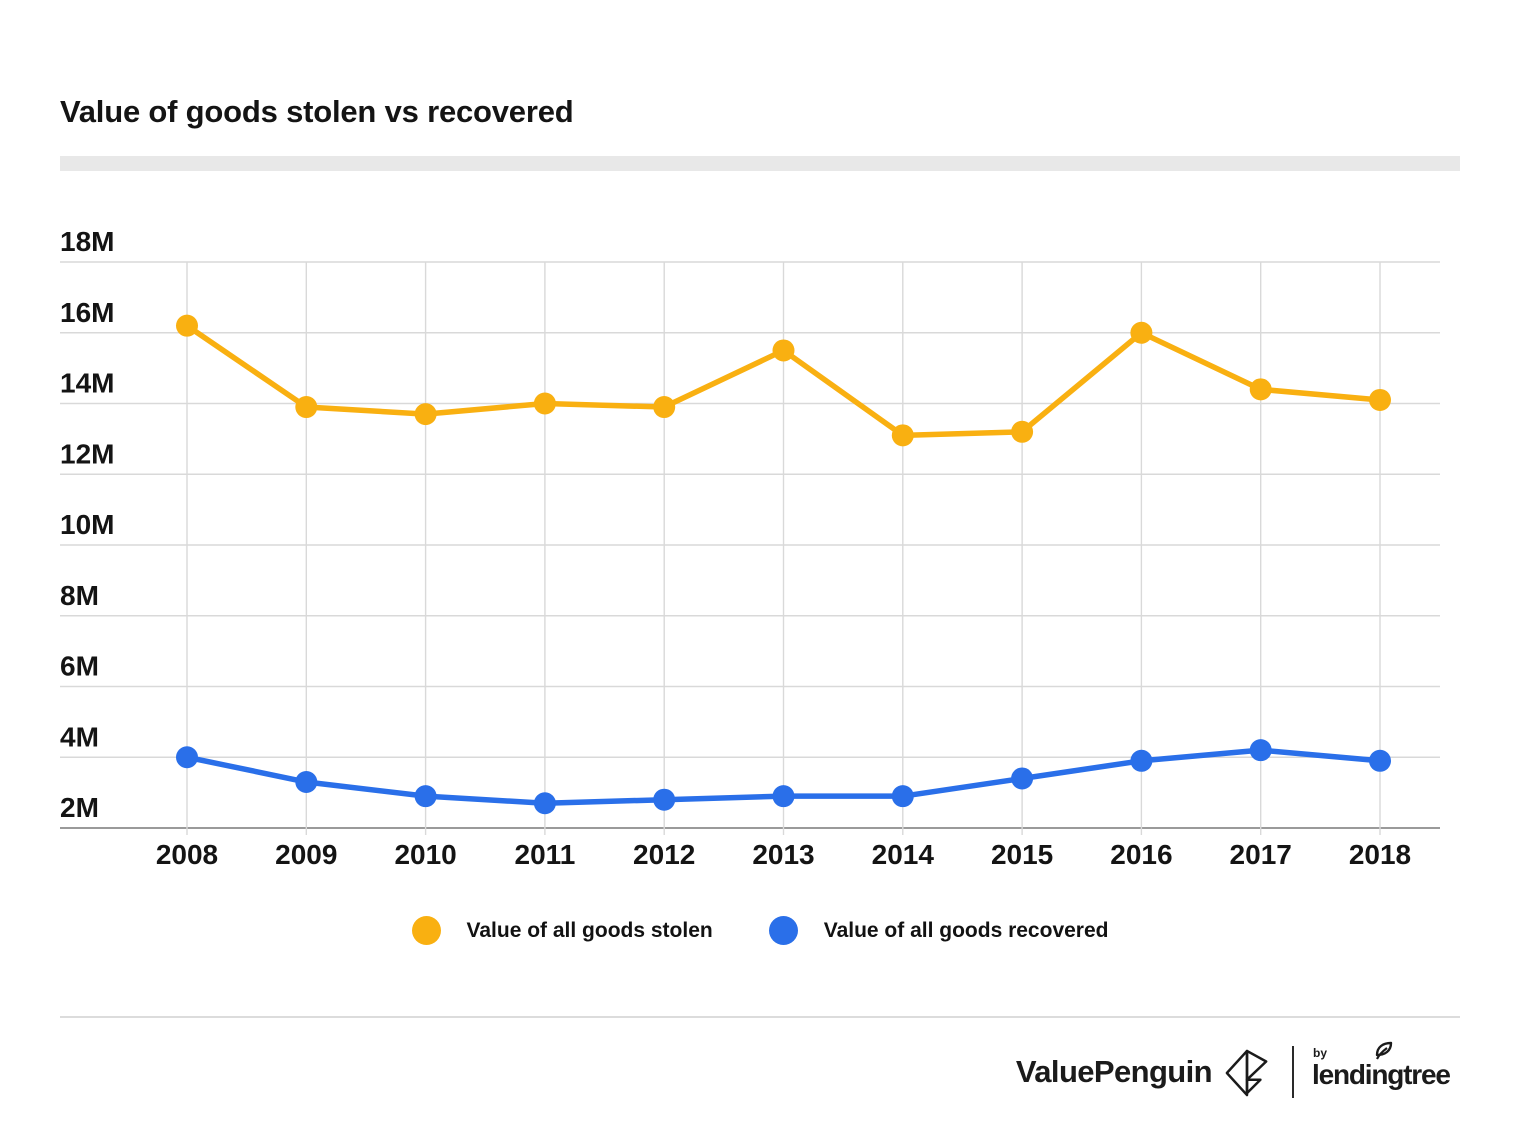 The image size is (1520, 1128). What do you see at coordinates (87, 524) in the screenshot?
I see `y-axis-tick-label: 10M` at bounding box center [87, 524].